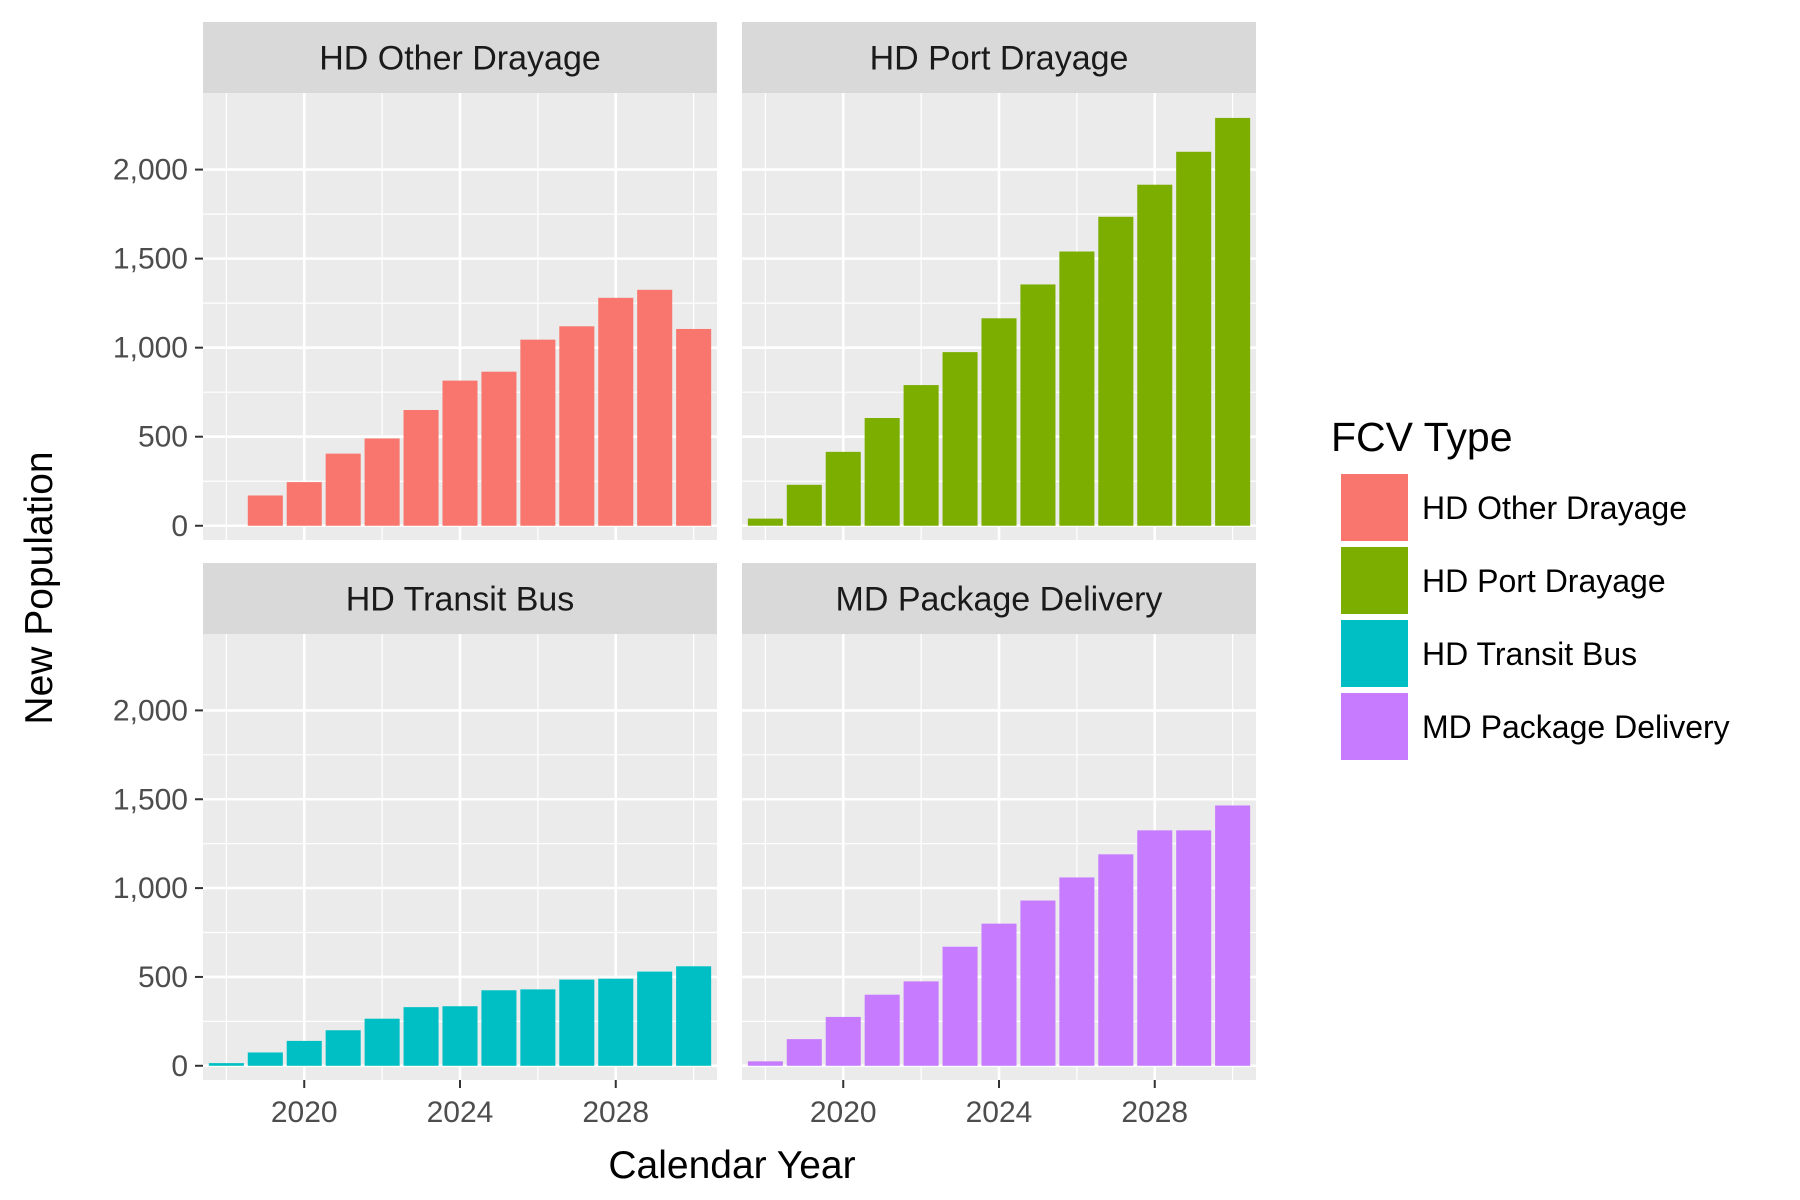 This screenshot has width=1800, height=1200. I want to click on bar-hd-other-drayage-2025, so click(499, 448).